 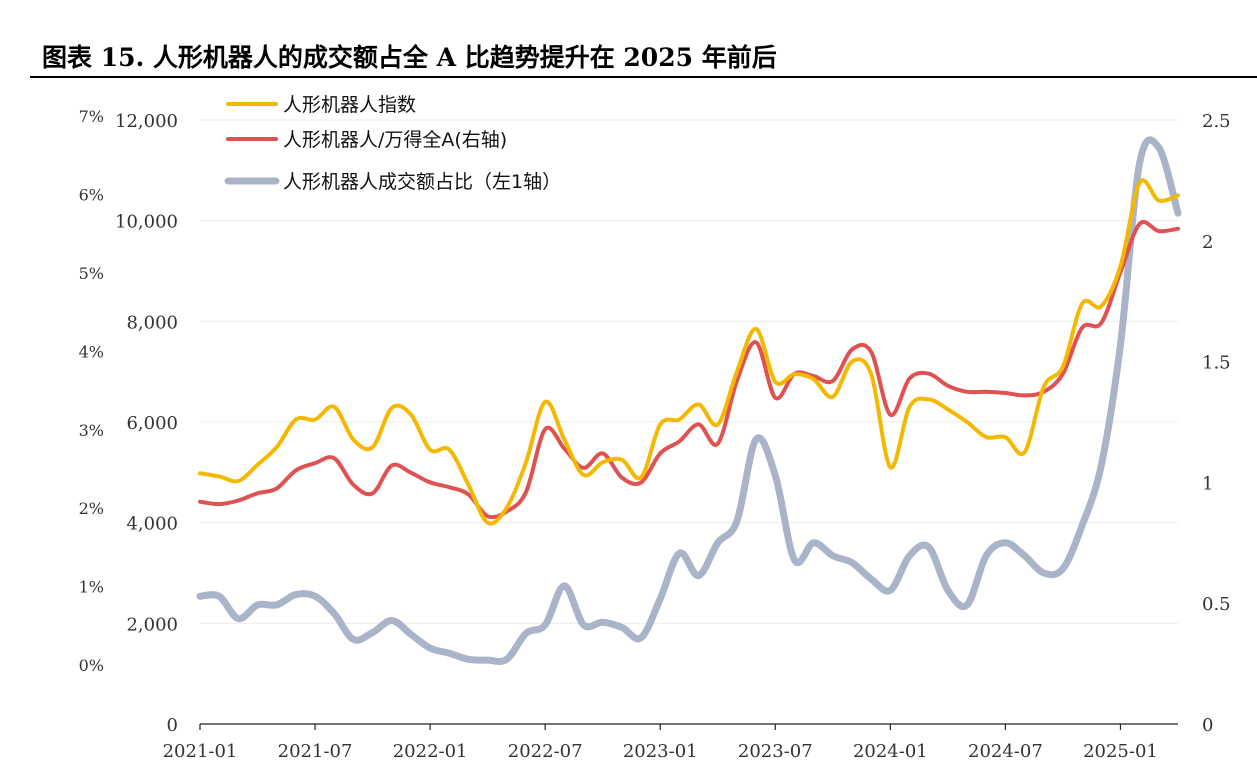 What do you see at coordinates (660, 751) in the screenshot?
I see `x-tick-label: 2023-01` at bounding box center [660, 751].